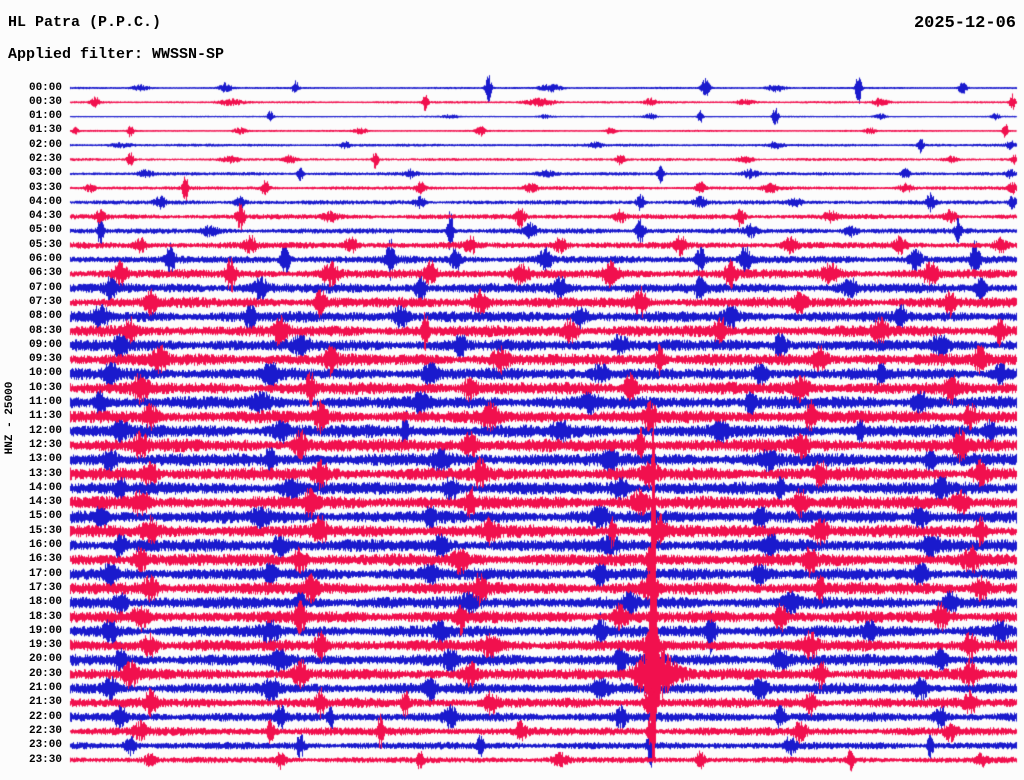 The width and height of the screenshot is (1024, 780). What do you see at coordinates (45, 244) in the screenshot?
I see `time-label: 05:30` at bounding box center [45, 244].